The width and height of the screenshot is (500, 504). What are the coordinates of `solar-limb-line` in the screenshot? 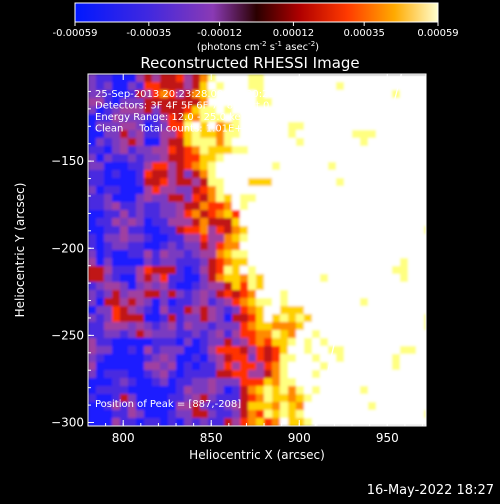 It's located at (358, 250).